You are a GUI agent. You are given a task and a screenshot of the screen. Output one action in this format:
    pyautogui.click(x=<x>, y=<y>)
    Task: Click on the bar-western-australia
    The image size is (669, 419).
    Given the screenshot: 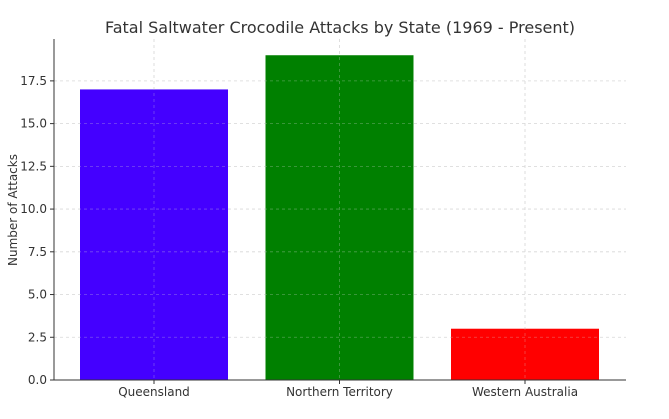 What is the action you would take?
    pyautogui.click(x=525, y=354)
    